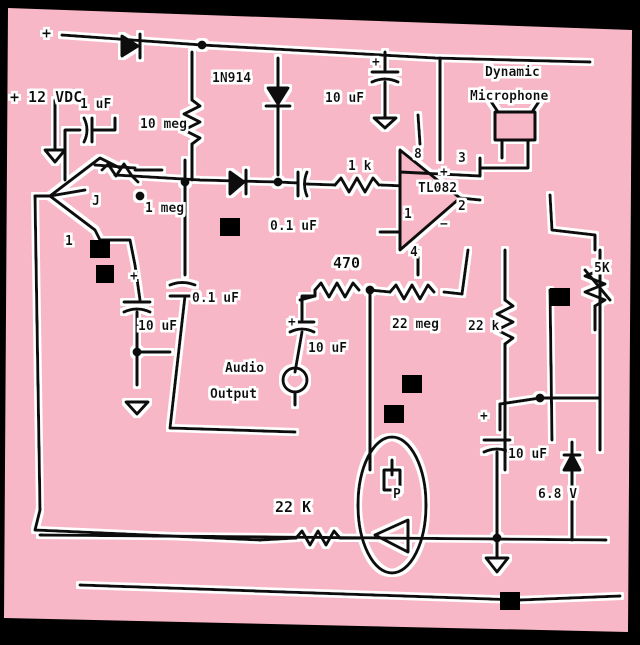 The height and width of the screenshot is (645, 640). I want to click on input-cap-pin-label: 1, so click(69, 241).